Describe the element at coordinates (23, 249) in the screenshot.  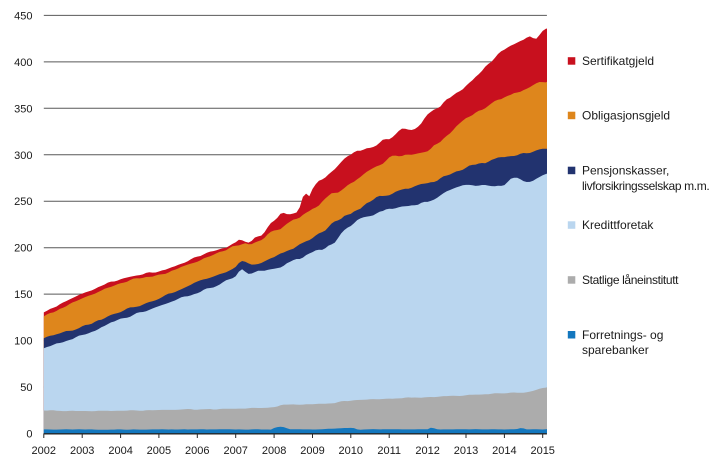
I see `svg-text: 200` at that location.